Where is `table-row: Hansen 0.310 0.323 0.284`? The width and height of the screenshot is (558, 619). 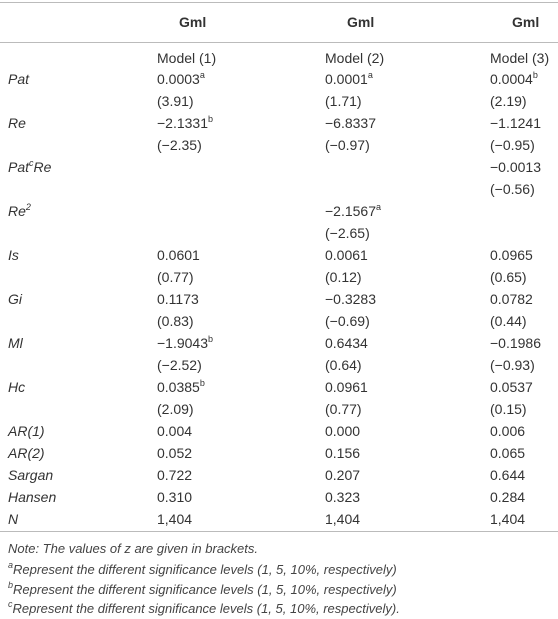
table-row: Hansen 0.310 0.323 0.284 is located at coordinates (279, 497).